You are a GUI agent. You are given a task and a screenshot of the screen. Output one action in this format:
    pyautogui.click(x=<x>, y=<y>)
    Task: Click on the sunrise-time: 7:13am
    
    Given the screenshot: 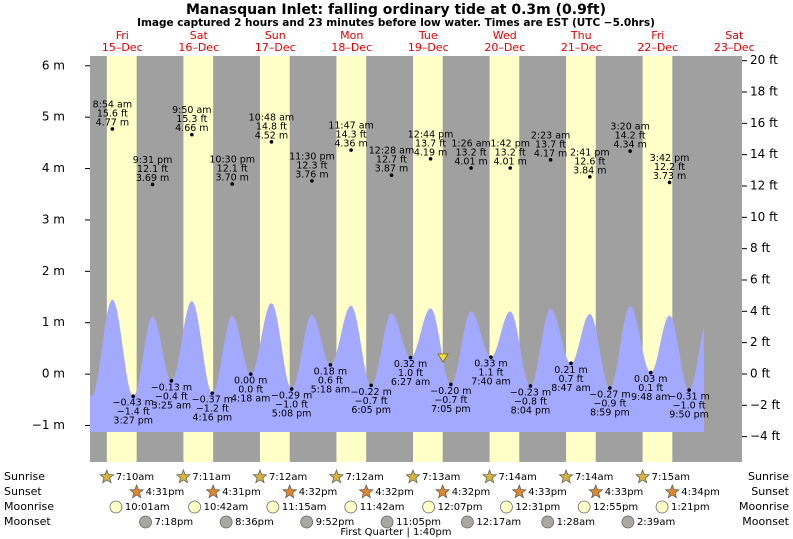 What is the action you would take?
    pyautogui.click(x=441, y=477)
    